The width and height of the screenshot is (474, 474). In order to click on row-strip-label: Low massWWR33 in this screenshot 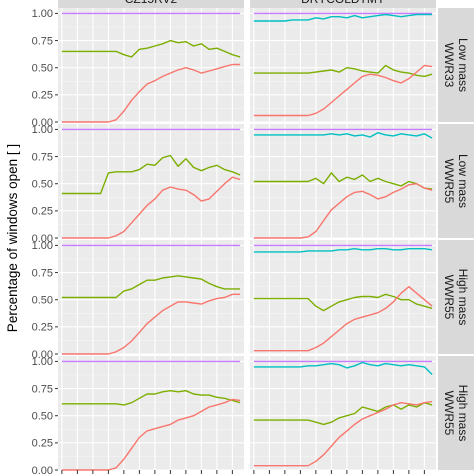, I will do `click(456, 65)`.